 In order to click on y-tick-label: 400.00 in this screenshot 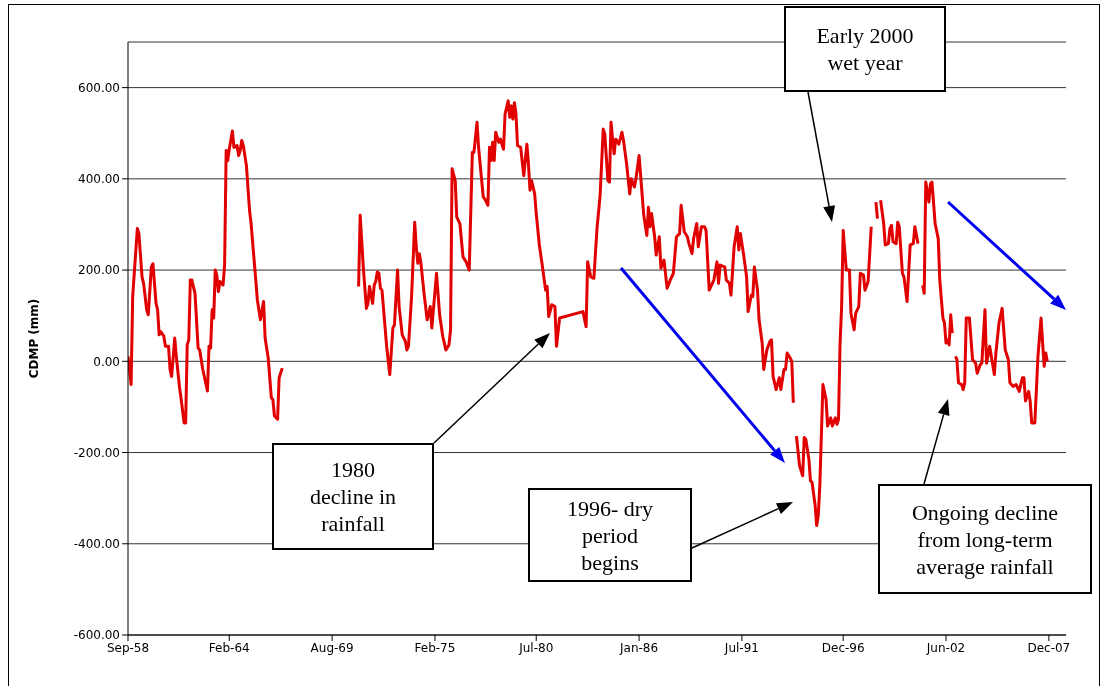, I will do `click(99, 179)`.